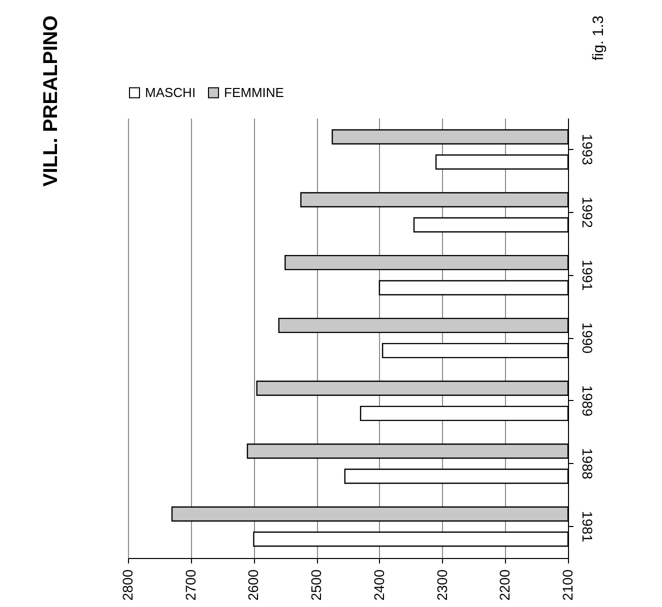 The height and width of the screenshot is (607, 662). What do you see at coordinates (128, 585) in the screenshot?
I see `x-tick-label: 2800` at bounding box center [128, 585].